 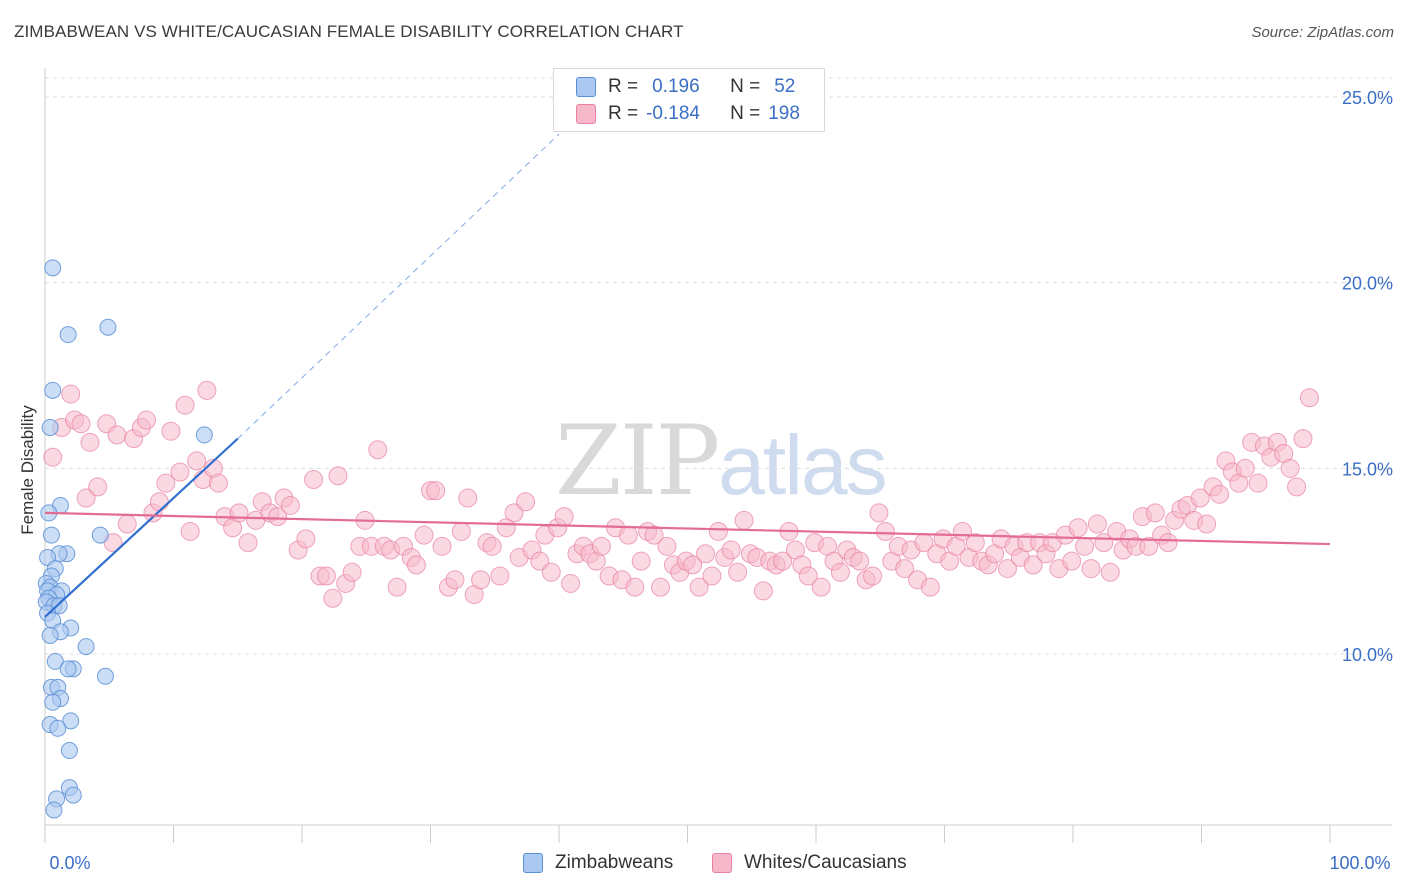 What do you see at coordinates (623, 86) in the screenshot?
I see `legend-r-label: R =` at bounding box center [623, 86].